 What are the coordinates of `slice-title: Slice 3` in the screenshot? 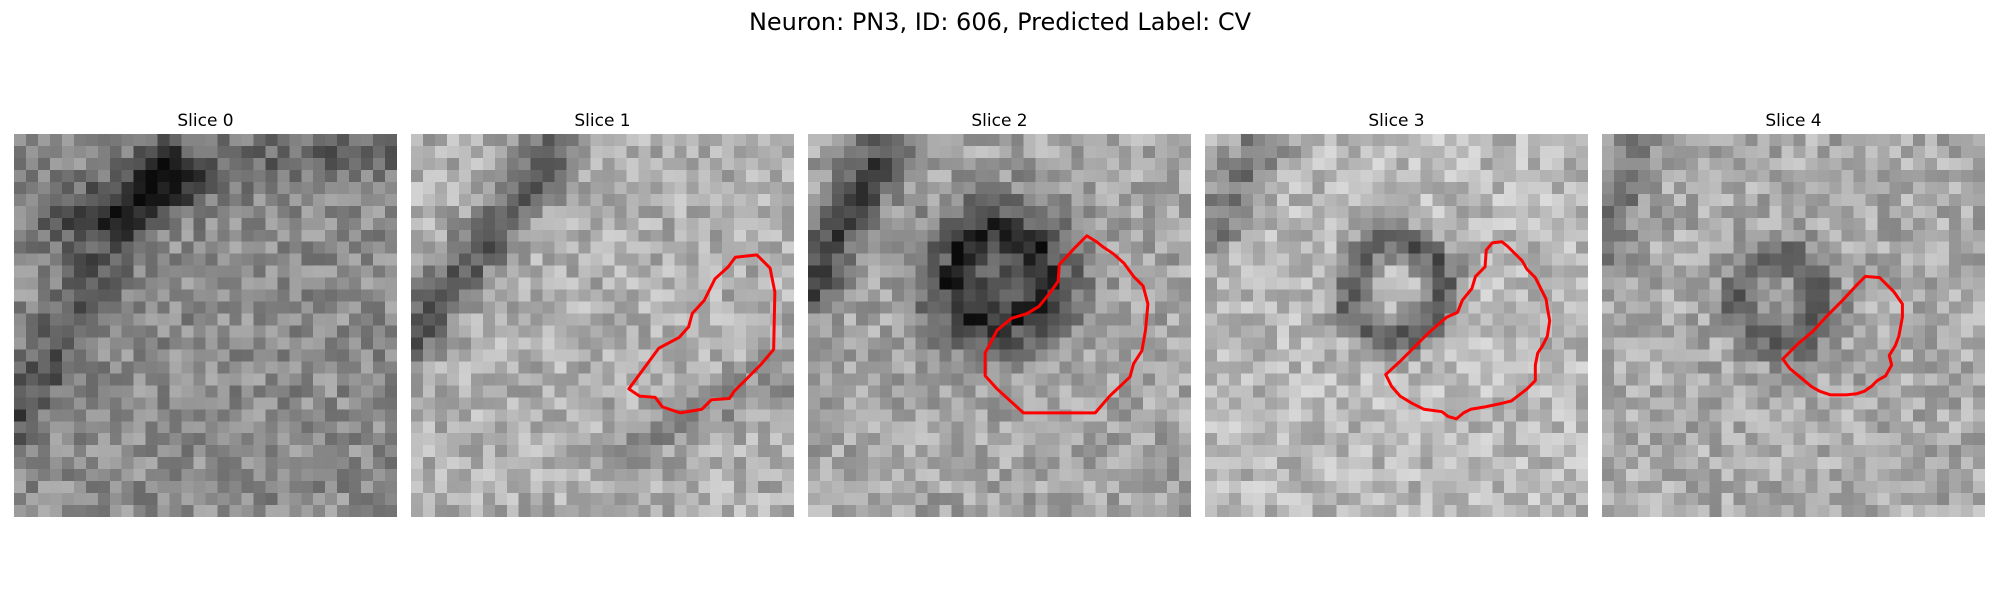 It's located at (1396, 121).